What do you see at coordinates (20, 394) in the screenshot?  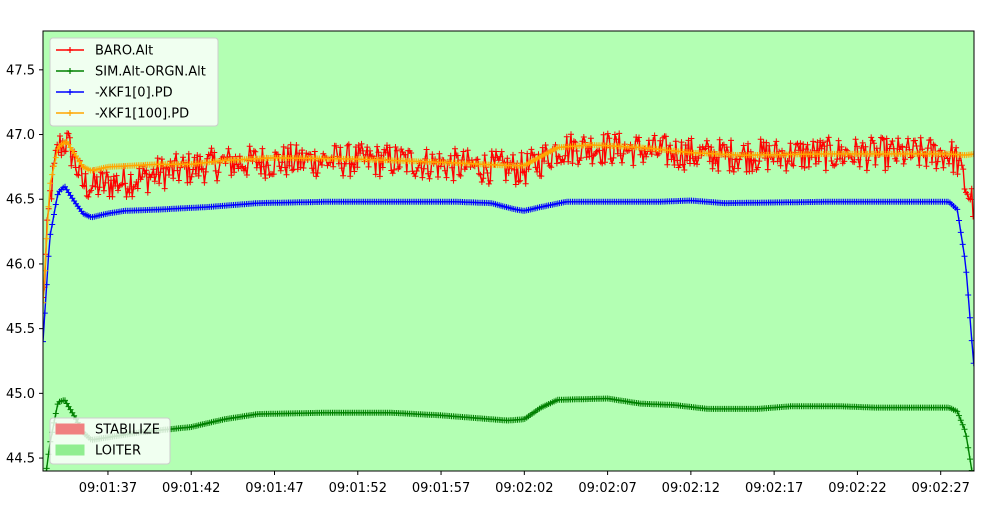 I see `y-tick-label: 45.0` at bounding box center [20, 394].